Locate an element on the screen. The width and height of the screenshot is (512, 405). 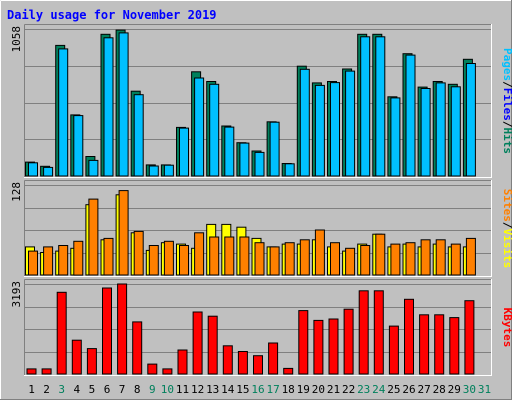
day-label: 23 is located at coordinates (363, 389).